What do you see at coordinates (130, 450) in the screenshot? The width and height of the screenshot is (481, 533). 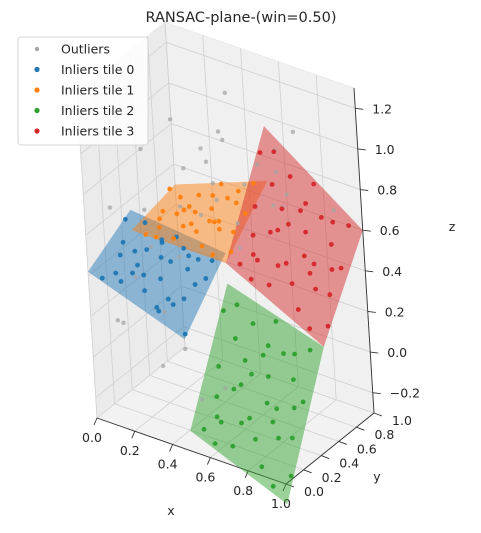 I see `x-tick-label: 0.2` at bounding box center [130, 450].